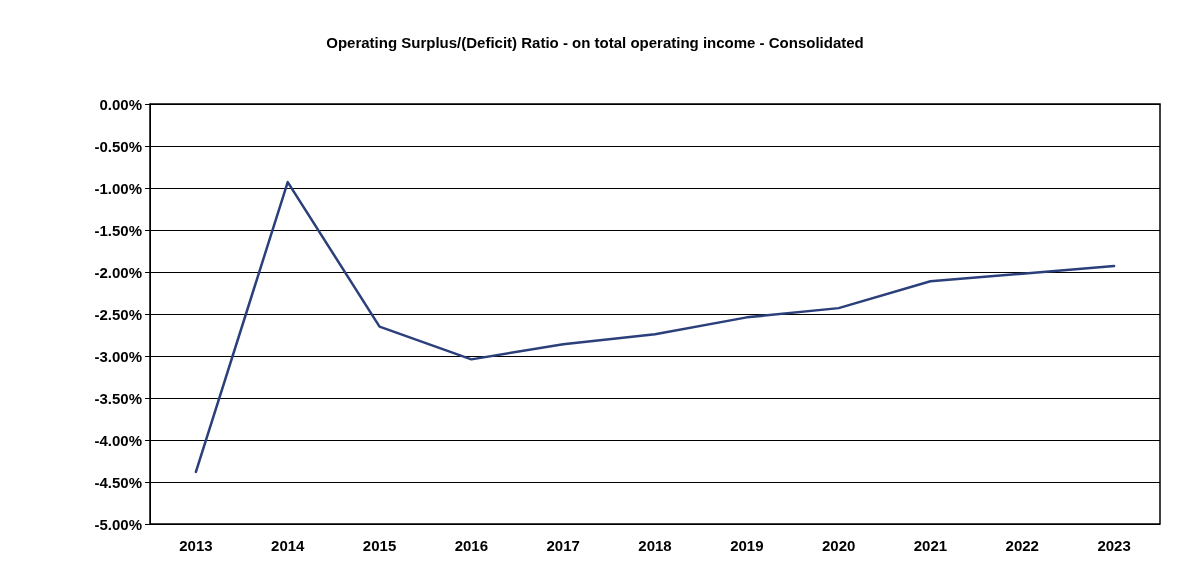 The image size is (1190, 584). What do you see at coordinates (595, 42) in the screenshot?
I see `chart-title: Operating Surplus/(Deficit) Ratio - on total operating income - Consolidated` at bounding box center [595, 42].